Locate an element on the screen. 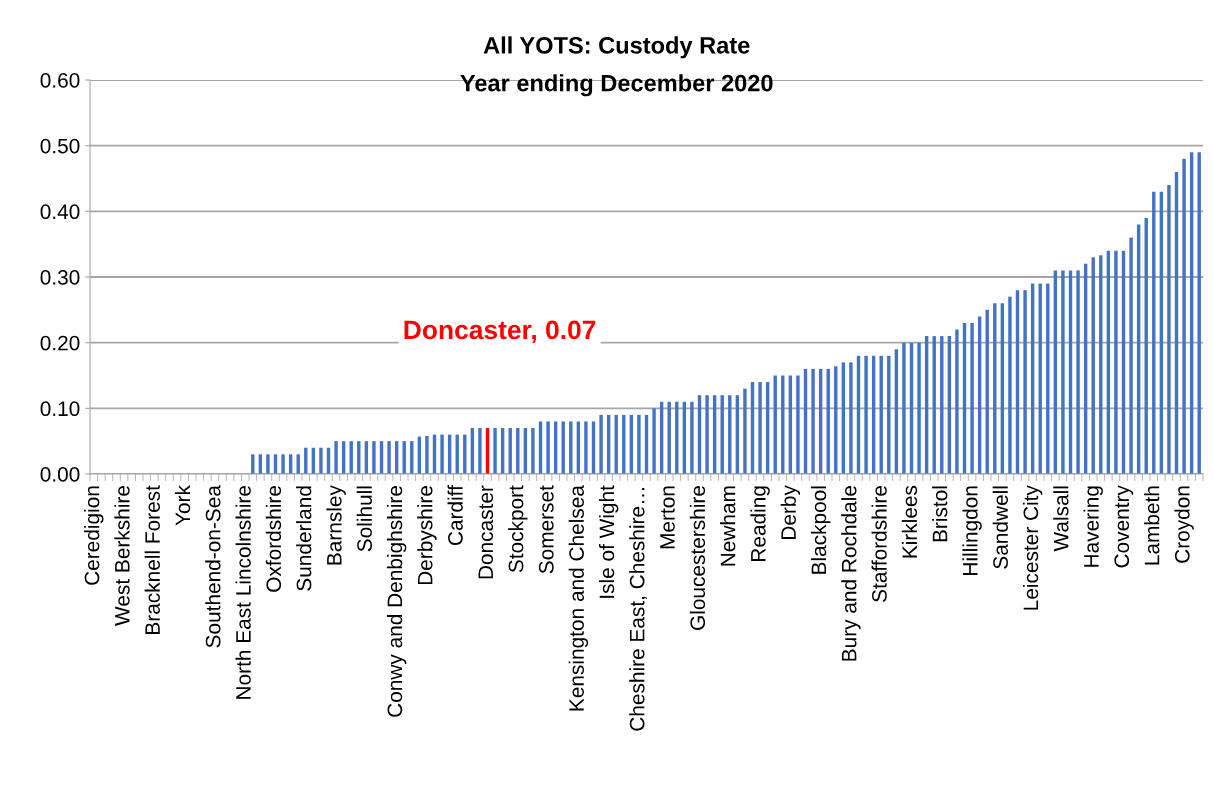 The image size is (1214, 789). x-tick-label: Doncaster is located at coordinates (486, 532).